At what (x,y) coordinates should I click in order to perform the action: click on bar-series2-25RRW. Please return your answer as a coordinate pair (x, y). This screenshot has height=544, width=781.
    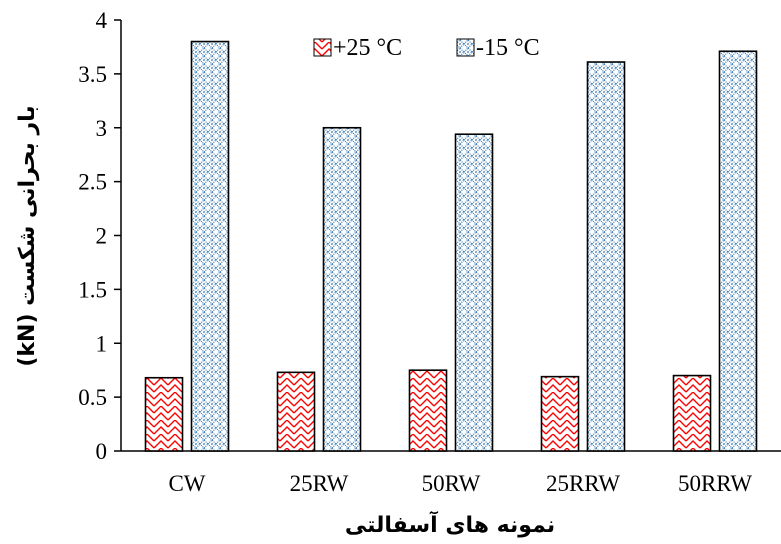
    Looking at the image, I should click on (606, 256).